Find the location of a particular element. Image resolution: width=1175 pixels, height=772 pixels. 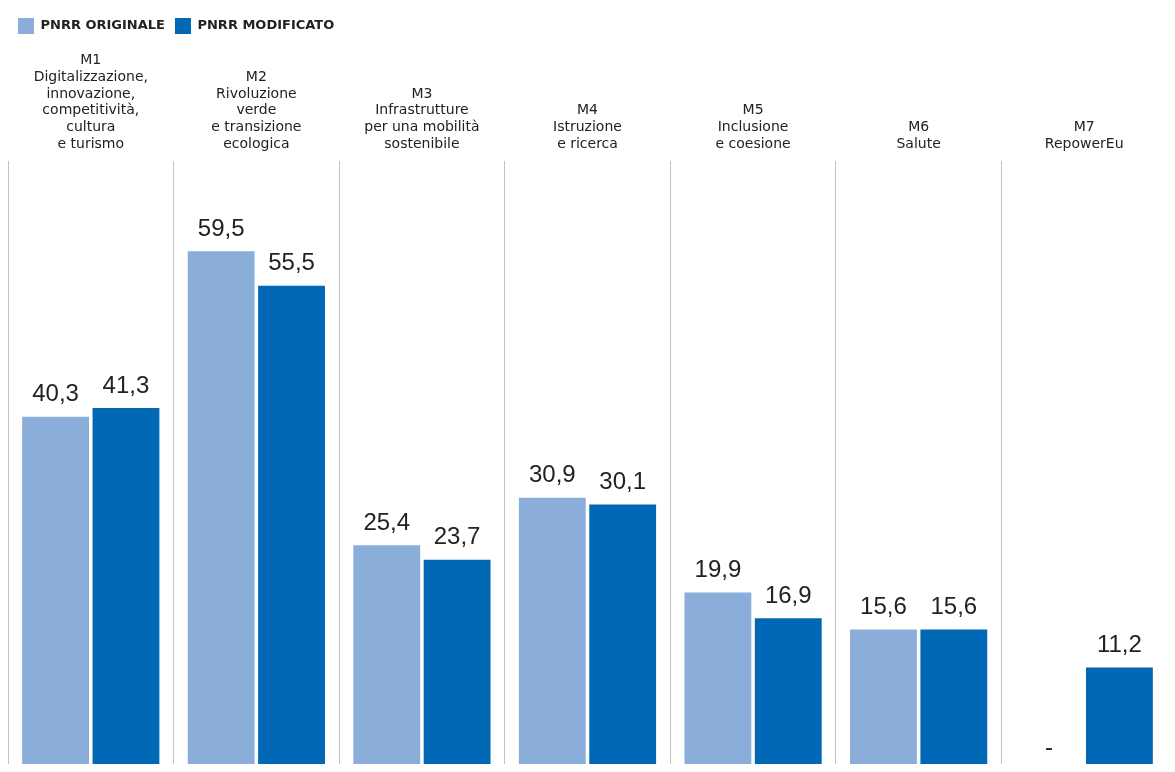

data-label: 40,3 is located at coordinates (55, 393).